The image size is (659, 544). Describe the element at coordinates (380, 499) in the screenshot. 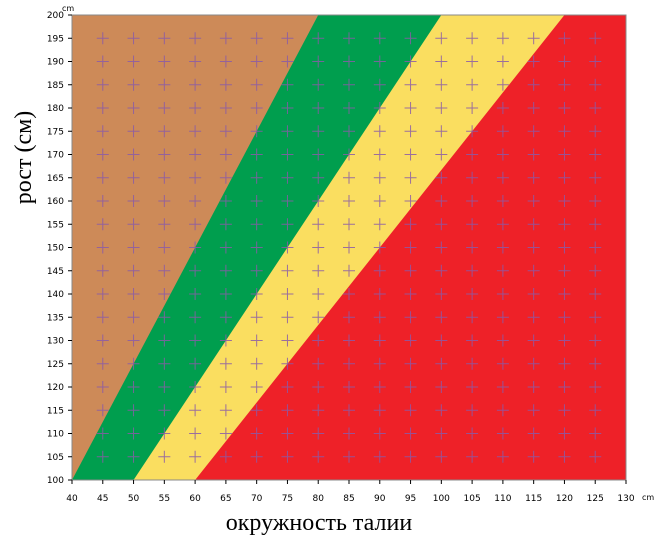

I see `x-tick-label: 90` at that location.